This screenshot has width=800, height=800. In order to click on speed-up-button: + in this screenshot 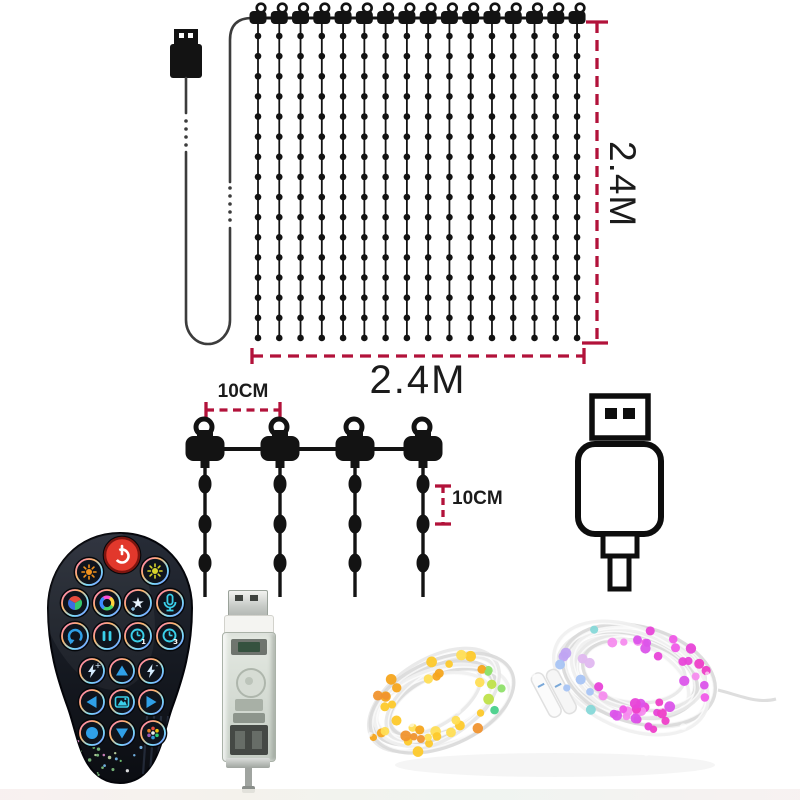, I will do `click(92, 671)`.